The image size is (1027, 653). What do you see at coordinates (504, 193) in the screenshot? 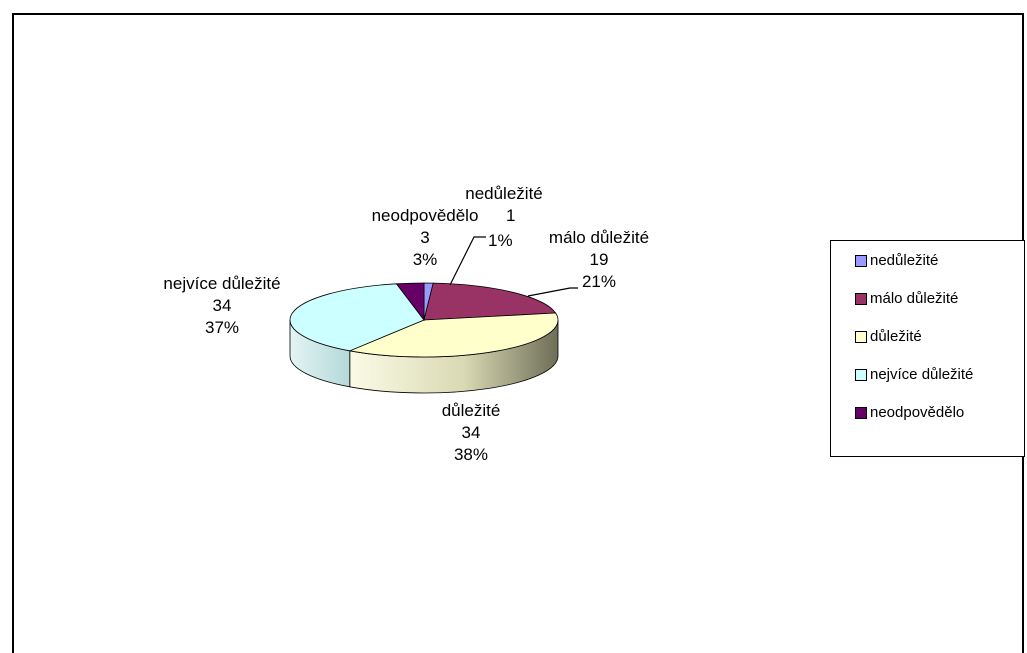
I see `data-label-nedulezite: nedůležité` at bounding box center [504, 193].